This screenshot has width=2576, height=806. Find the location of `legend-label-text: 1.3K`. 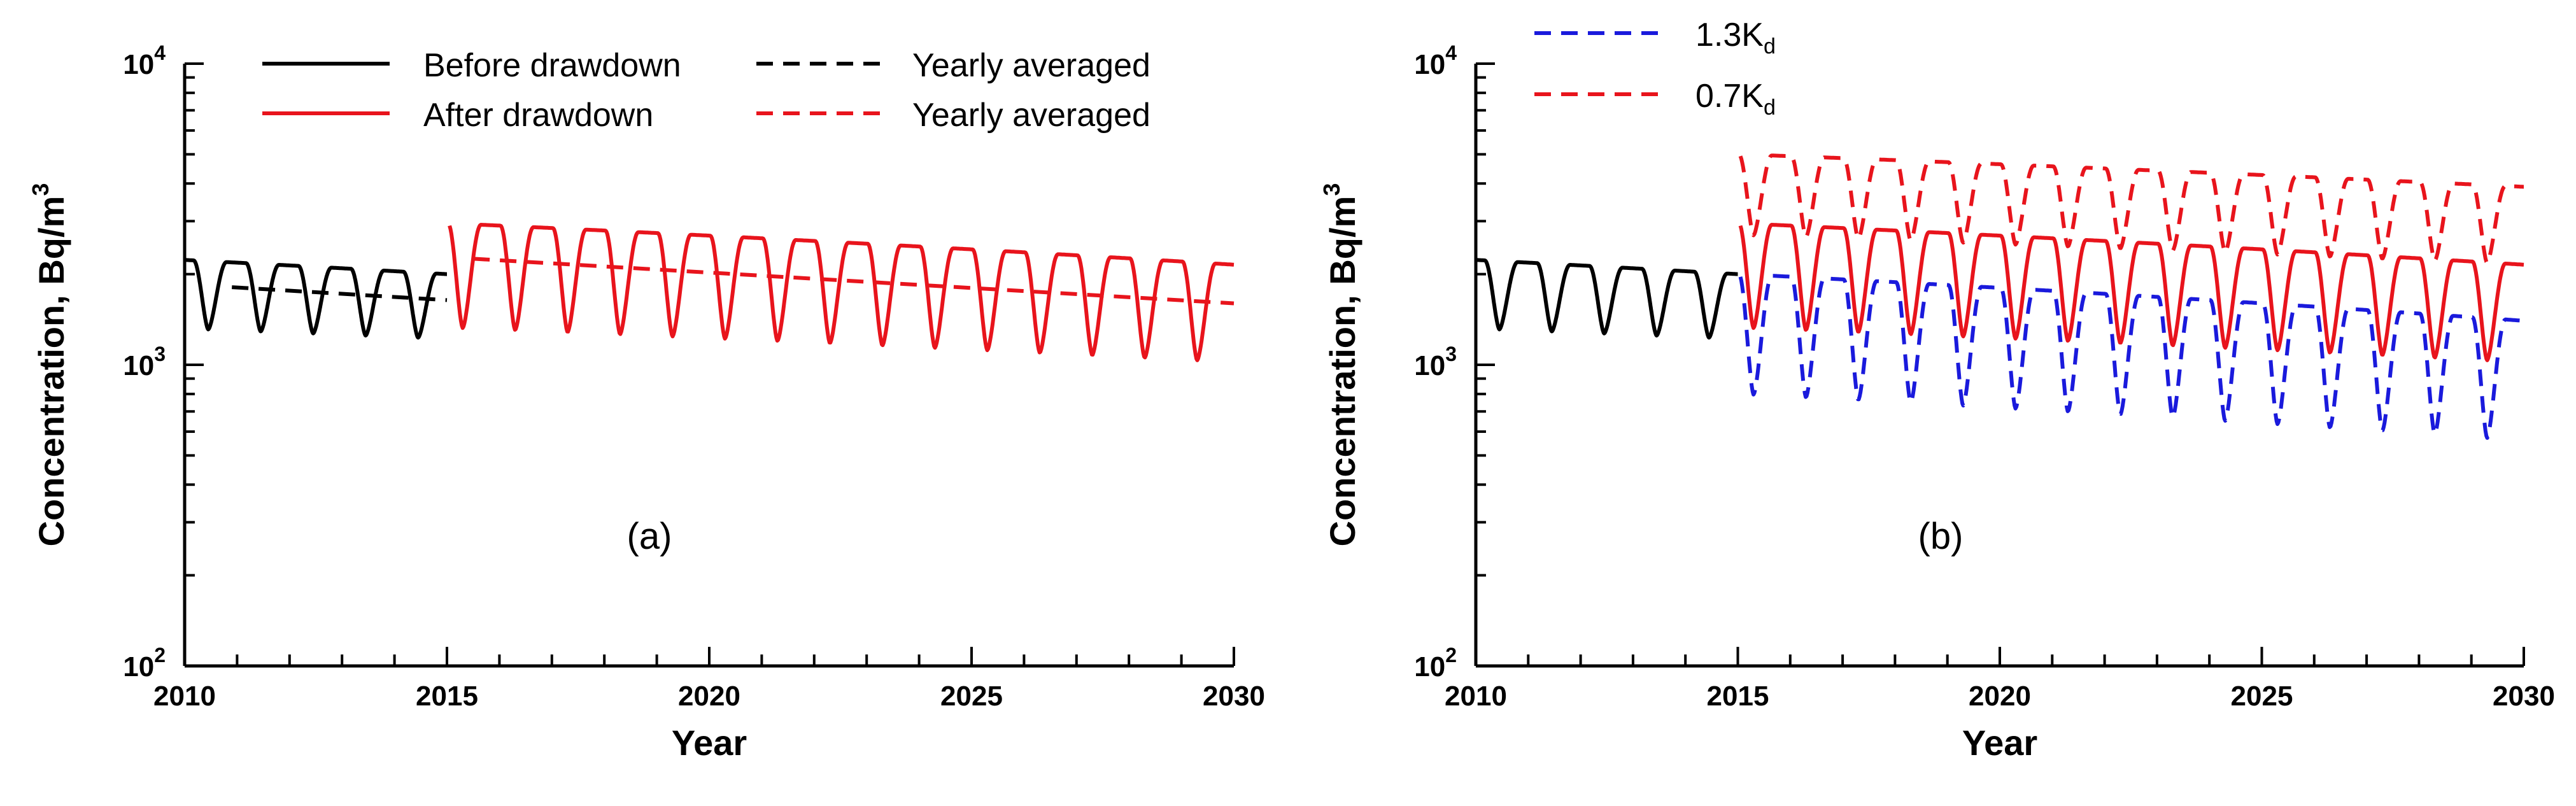

legend-label-text: 1.3K is located at coordinates (1729, 35).